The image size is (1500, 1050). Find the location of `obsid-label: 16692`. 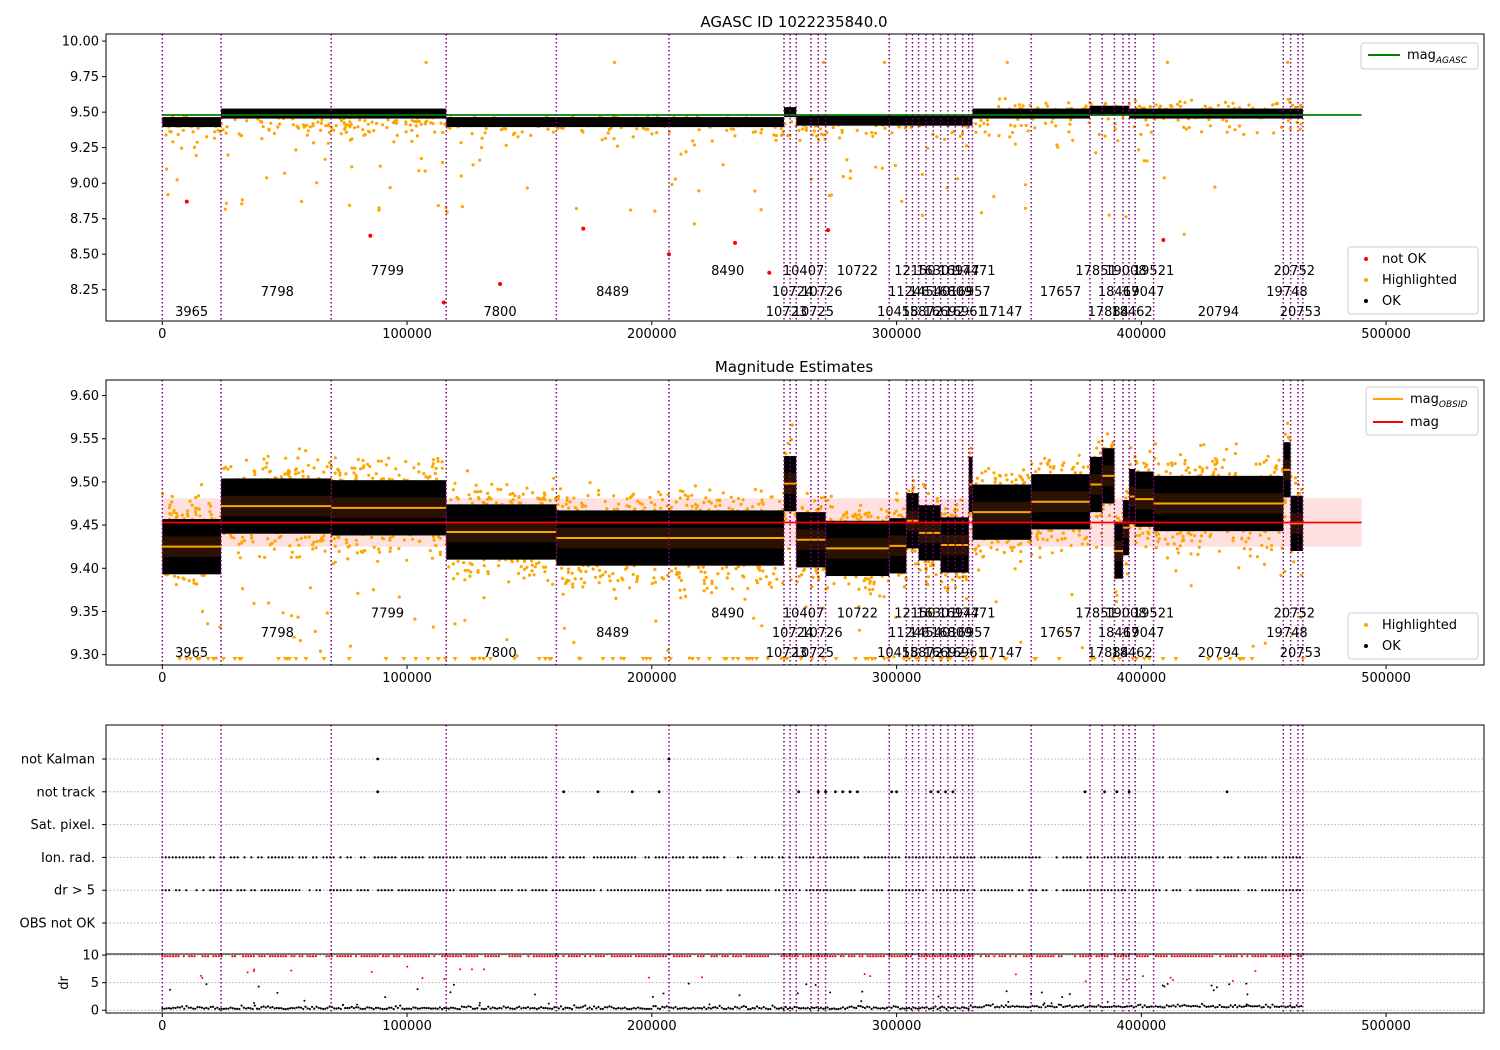

obsid-label: 16692 is located at coordinates (944, 312).